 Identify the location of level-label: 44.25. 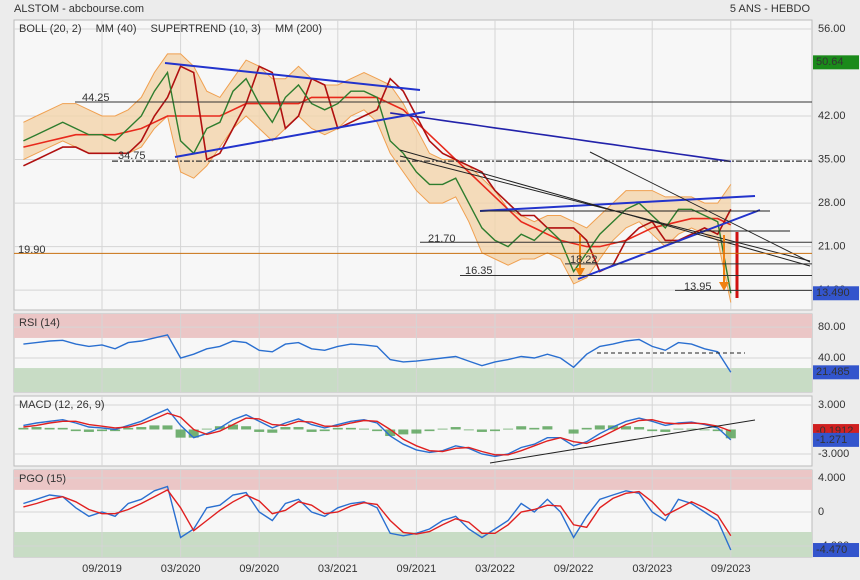
(96, 98).